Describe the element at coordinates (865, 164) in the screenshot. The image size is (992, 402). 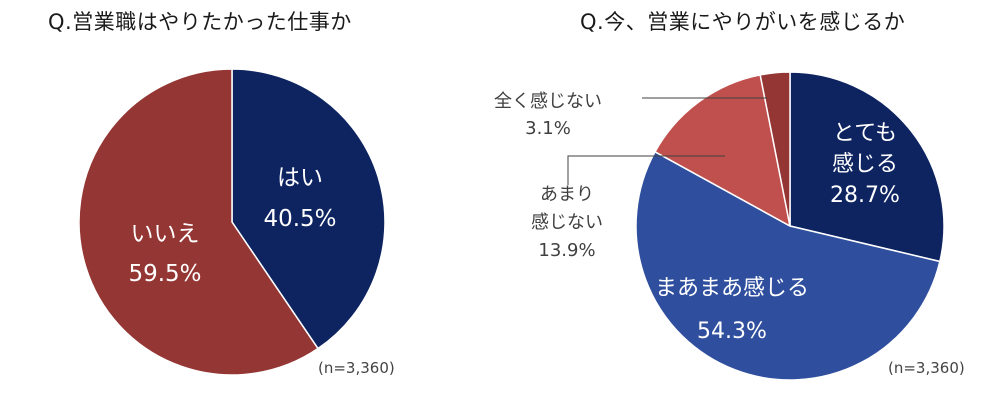
I see `slice-category-label: 感じる` at that location.